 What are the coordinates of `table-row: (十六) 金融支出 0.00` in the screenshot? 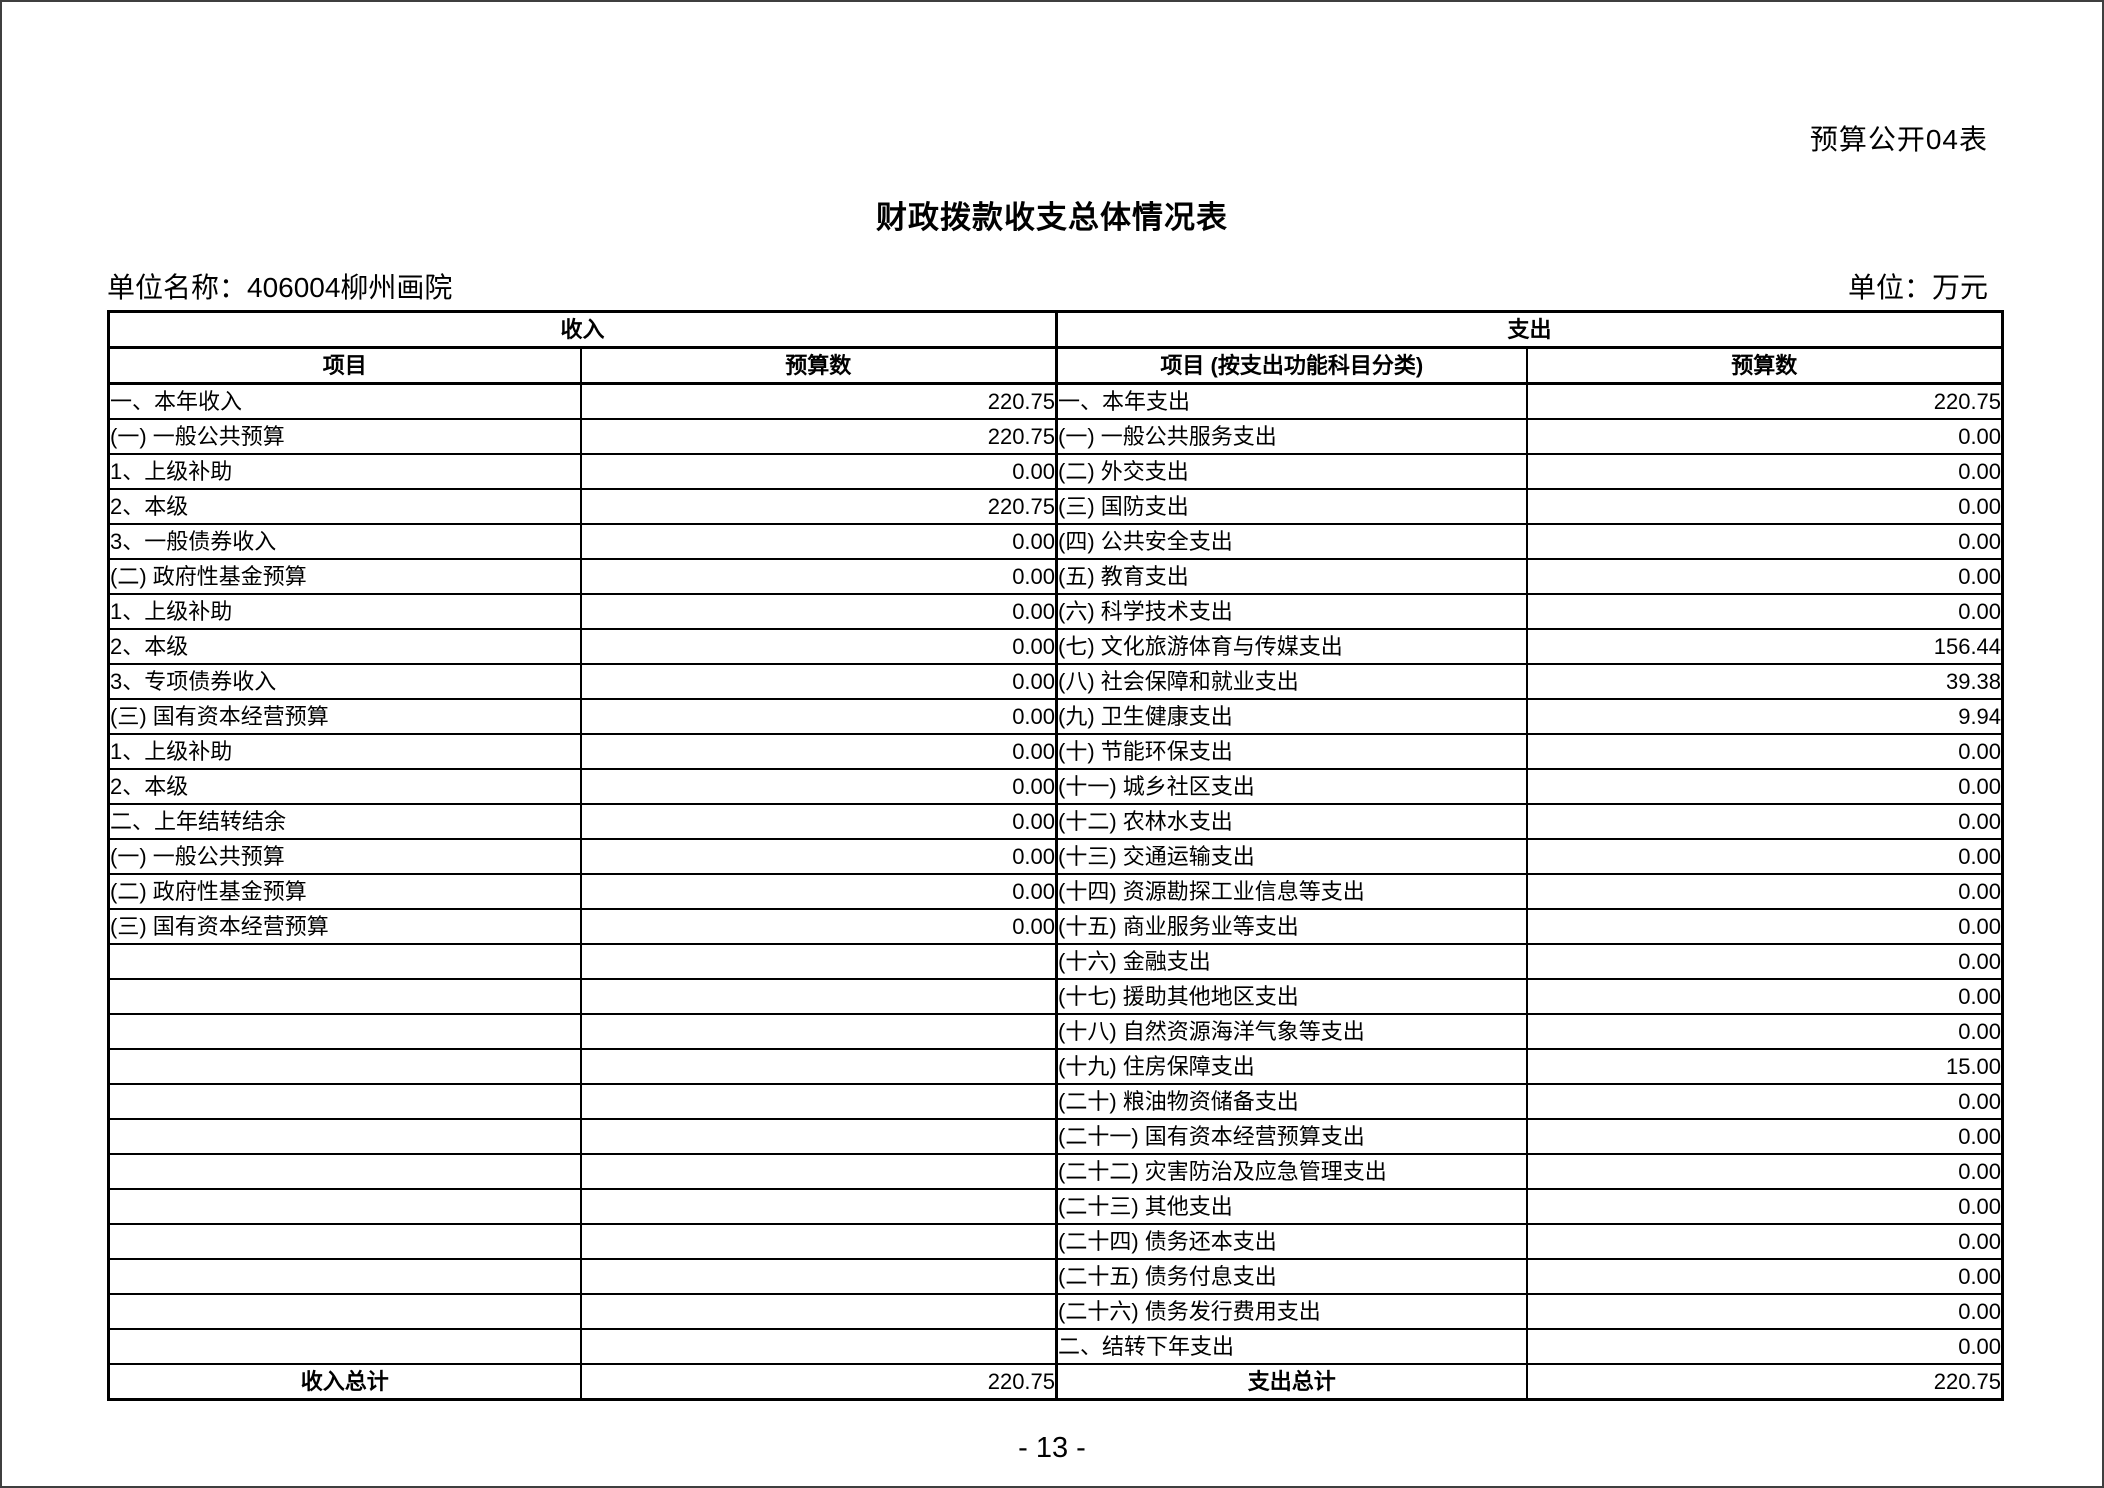 It's located at (1055, 961).